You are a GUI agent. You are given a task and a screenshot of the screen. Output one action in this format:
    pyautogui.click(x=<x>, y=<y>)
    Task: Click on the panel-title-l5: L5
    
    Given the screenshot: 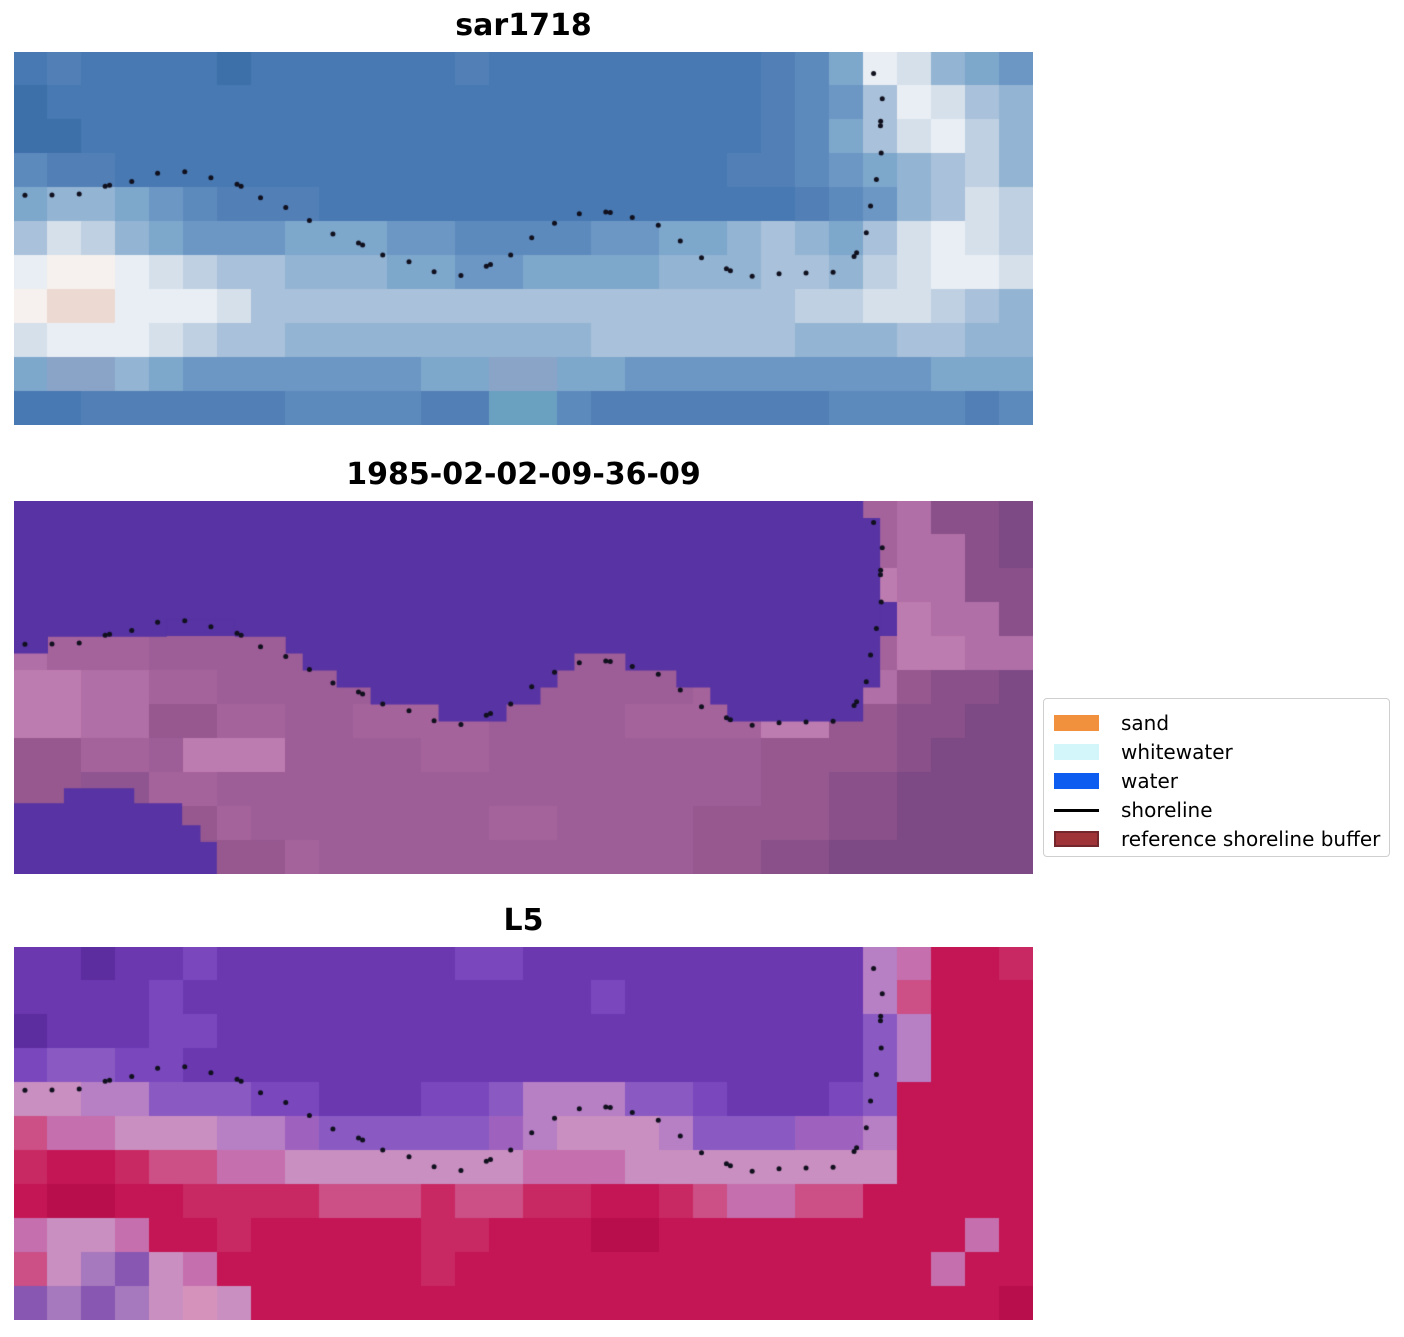 What is the action you would take?
    pyautogui.click(x=523, y=920)
    